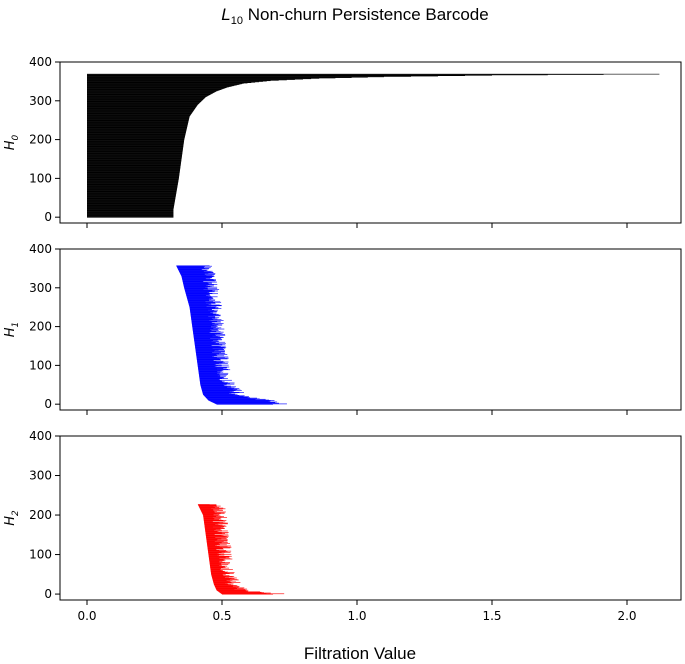 The width and height of the screenshot is (685, 664). I want to click on y-tick-label: 300, so click(40, 476).